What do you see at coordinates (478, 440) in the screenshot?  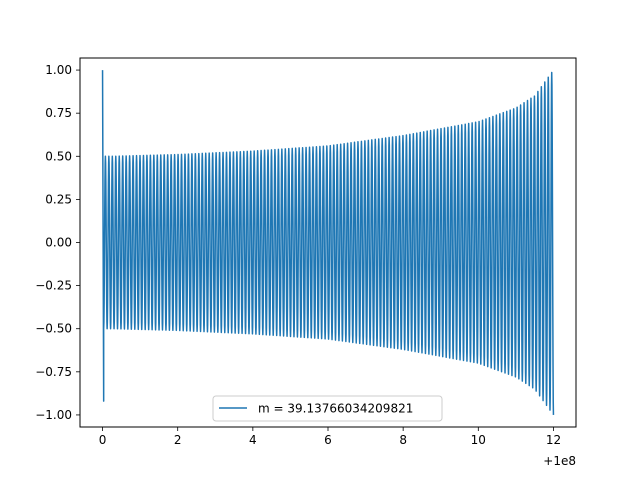 I see `x-tick-label: 10` at bounding box center [478, 440].